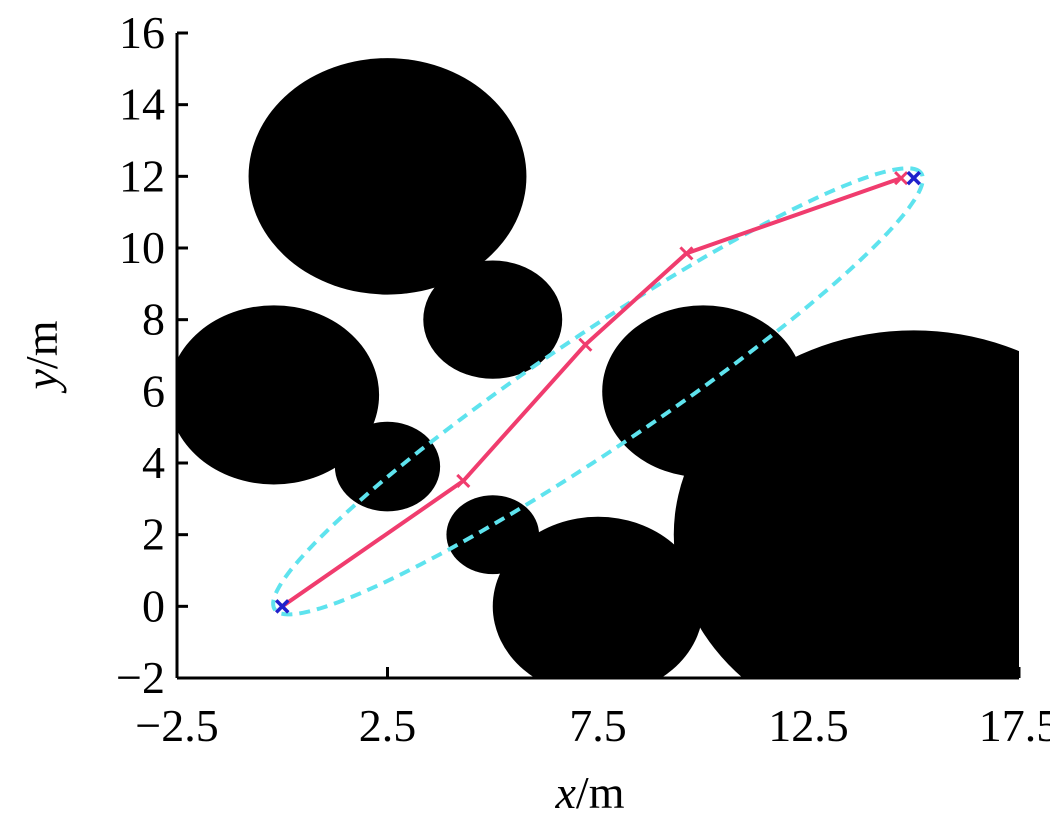 Image resolution: width=1050 pixels, height=824 pixels. What do you see at coordinates (1014, 725) in the screenshot?
I see `x-tick-label-4: 17.5` at bounding box center [1014, 725].